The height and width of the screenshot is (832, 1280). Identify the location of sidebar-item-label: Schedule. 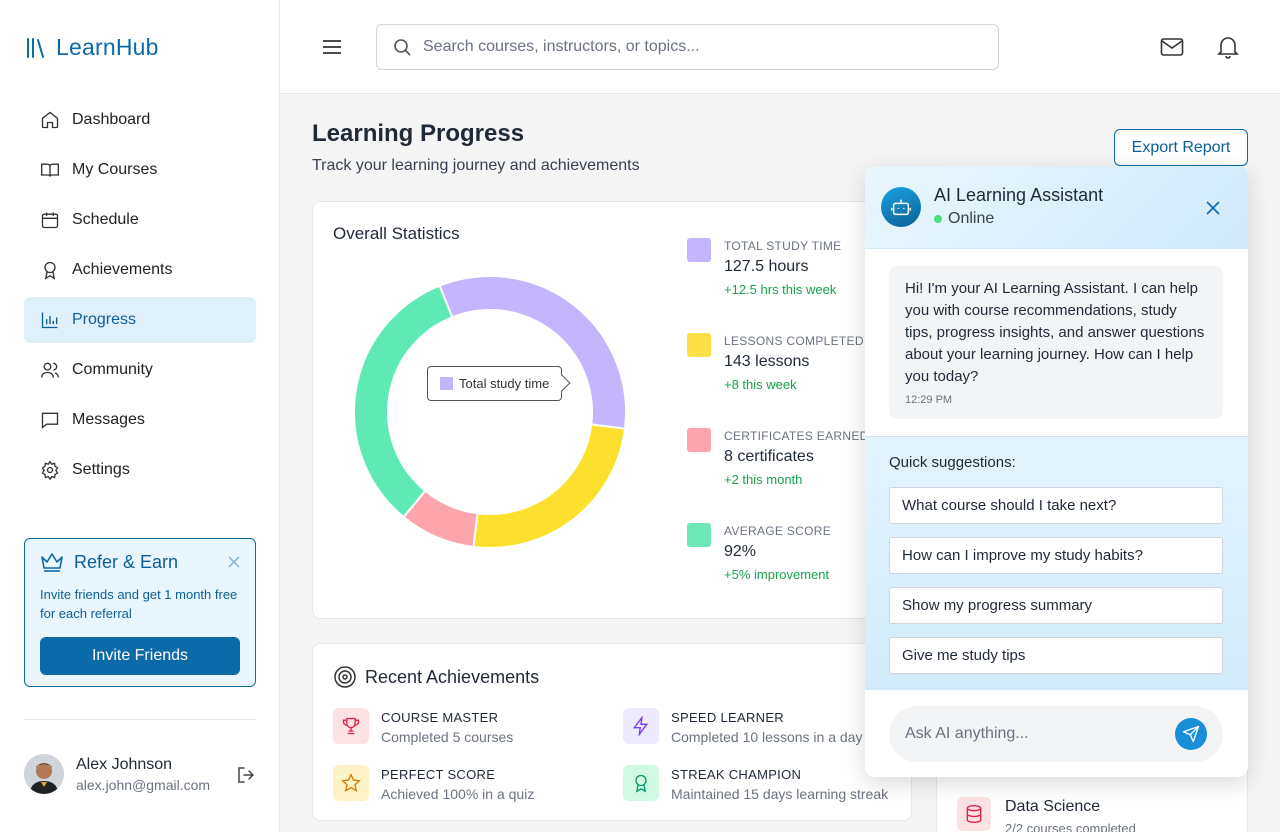
(105, 219).